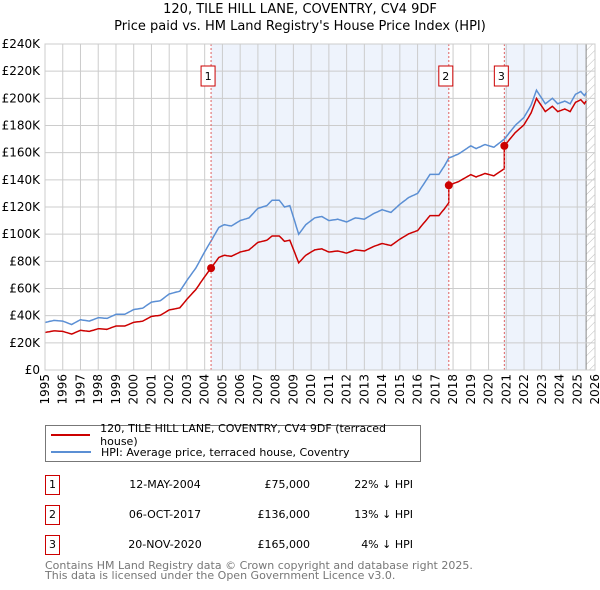 This screenshot has height=590, width=600. I want to click on x-tick-label: 2013, so click(364, 389).